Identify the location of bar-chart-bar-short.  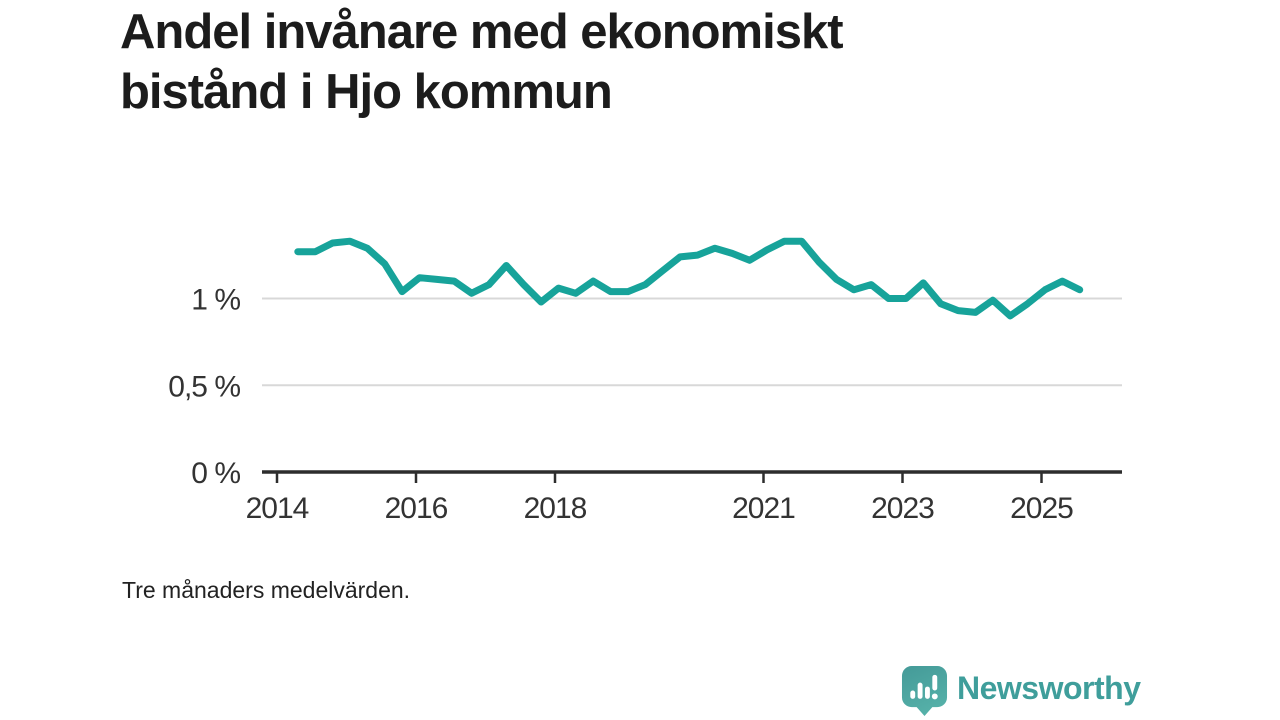
(913, 694).